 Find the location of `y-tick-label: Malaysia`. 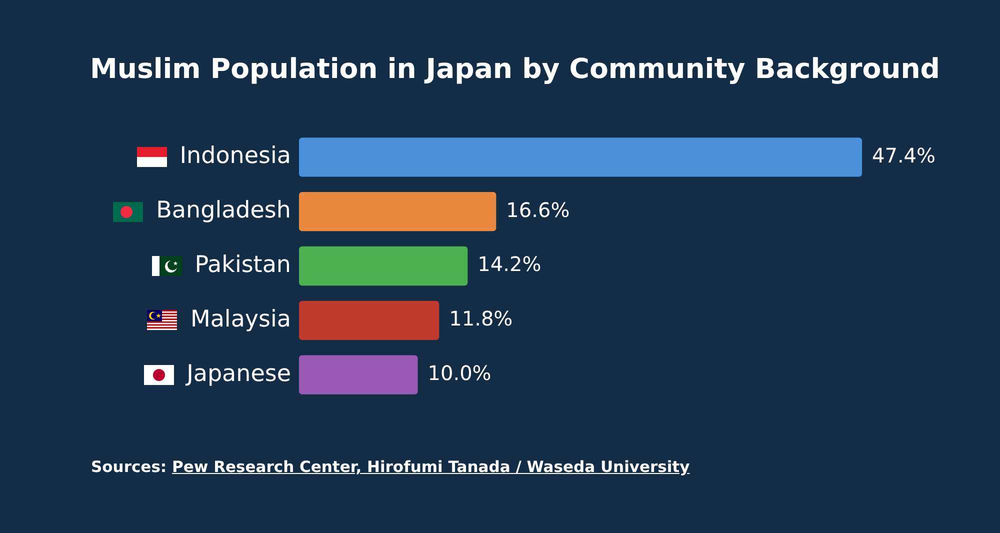

y-tick-label: Malaysia is located at coordinates (240, 319).